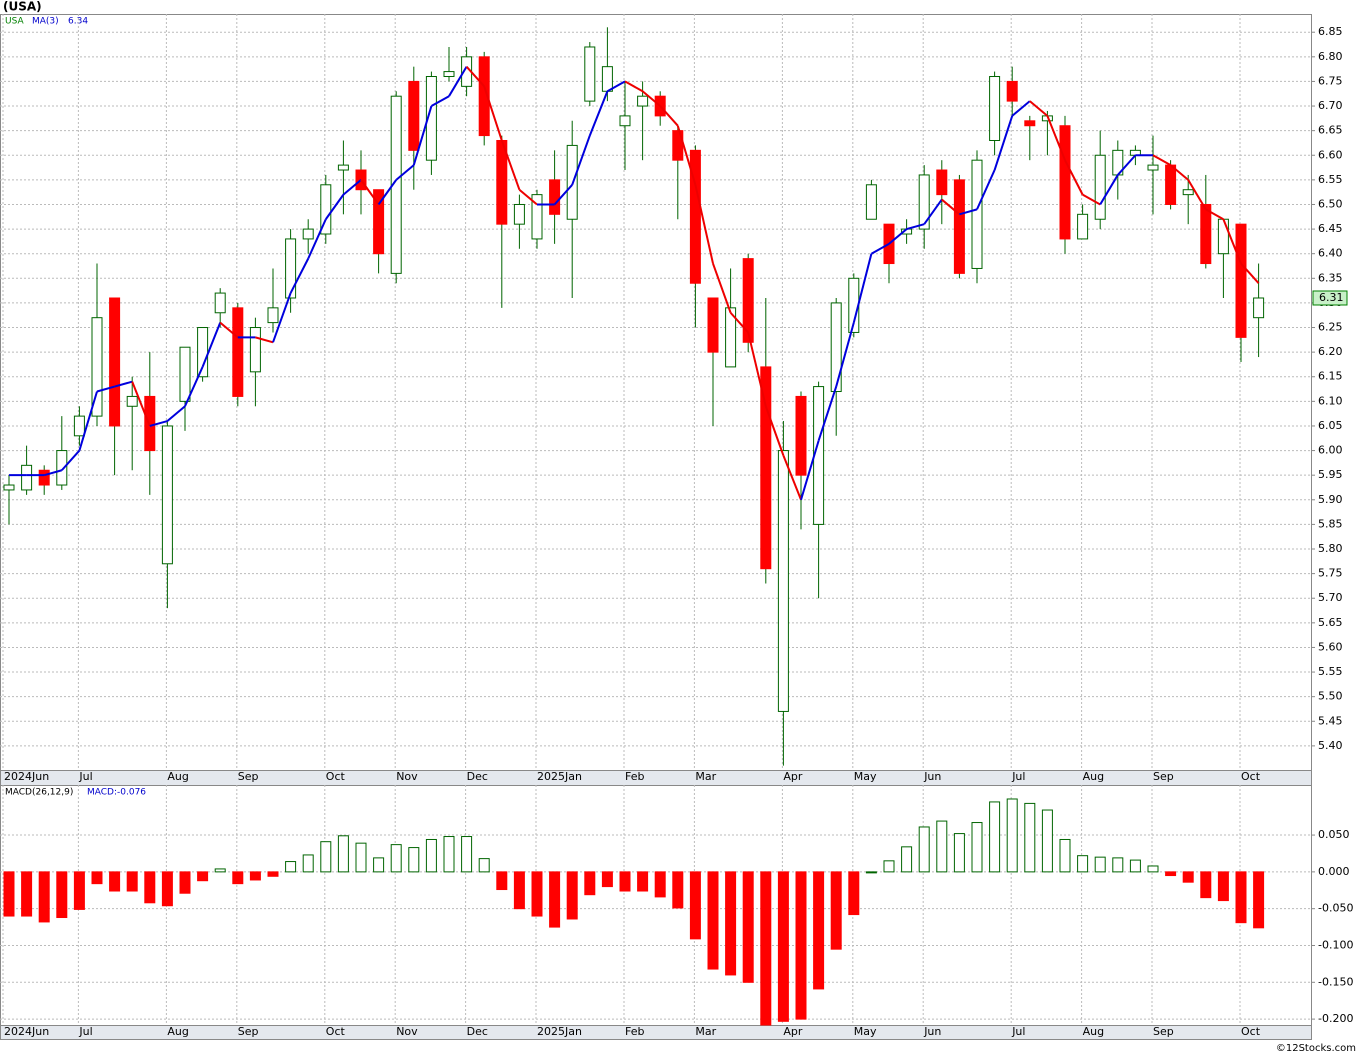  What do you see at coordinates (26, 1031) in the screenshot?
I see `x-tick-label: 2024Jun` at bounding box center [26, 1031].